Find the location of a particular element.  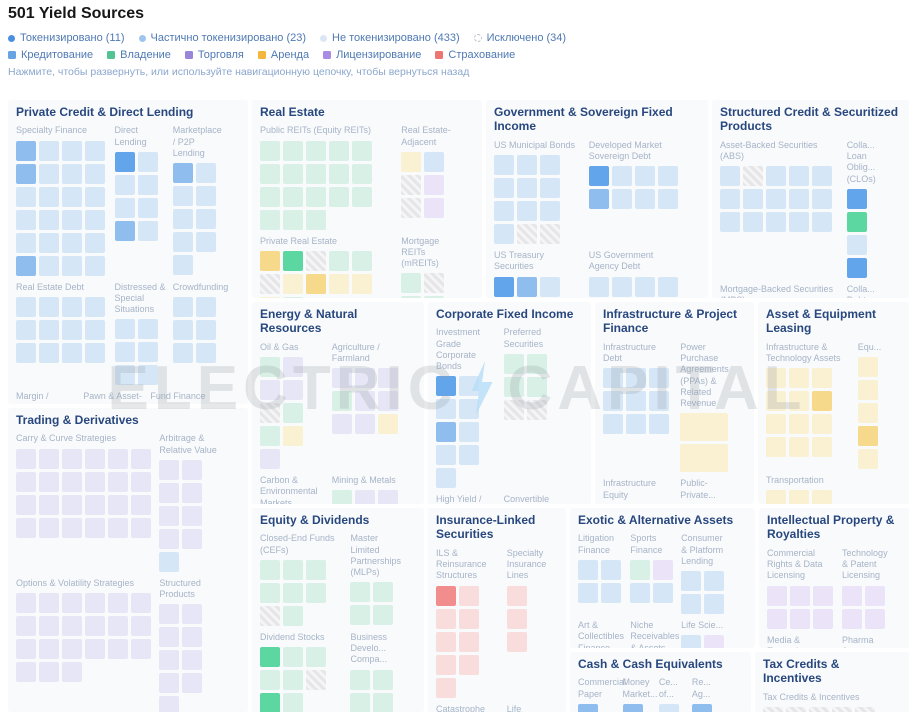

treemap-group: Specialty Insurance Lines is located at coordinates (526, 599).